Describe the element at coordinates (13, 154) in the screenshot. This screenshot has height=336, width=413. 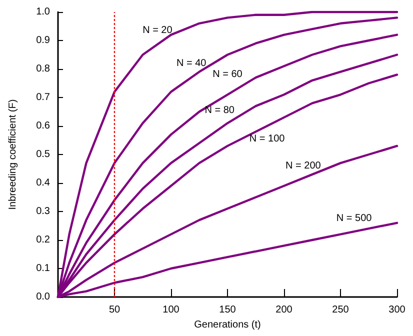
I see `y-axis-title: Inbreeding coefficient (F)` at that location.